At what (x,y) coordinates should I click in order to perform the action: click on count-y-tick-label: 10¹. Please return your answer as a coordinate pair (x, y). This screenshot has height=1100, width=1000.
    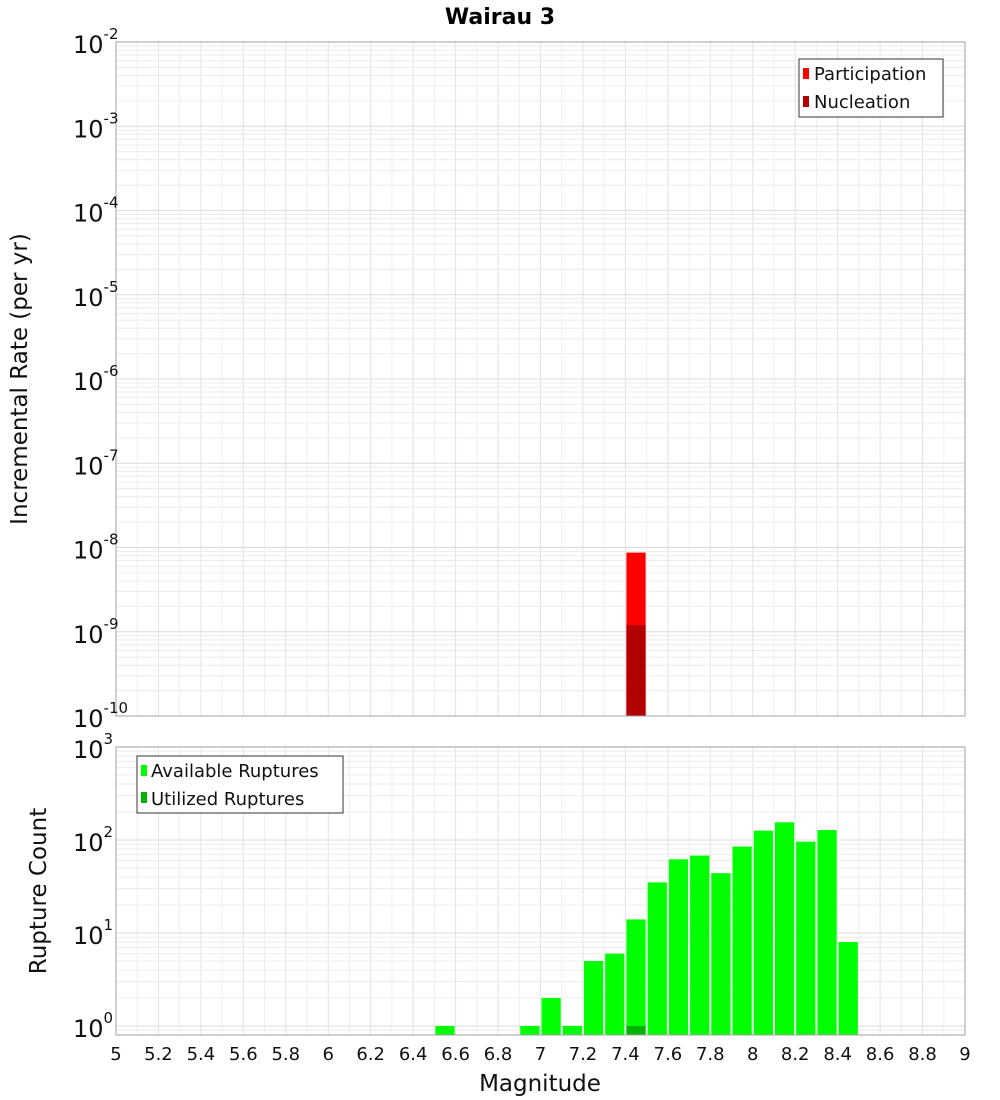
    Looking at the image, I should click on (93, 933).